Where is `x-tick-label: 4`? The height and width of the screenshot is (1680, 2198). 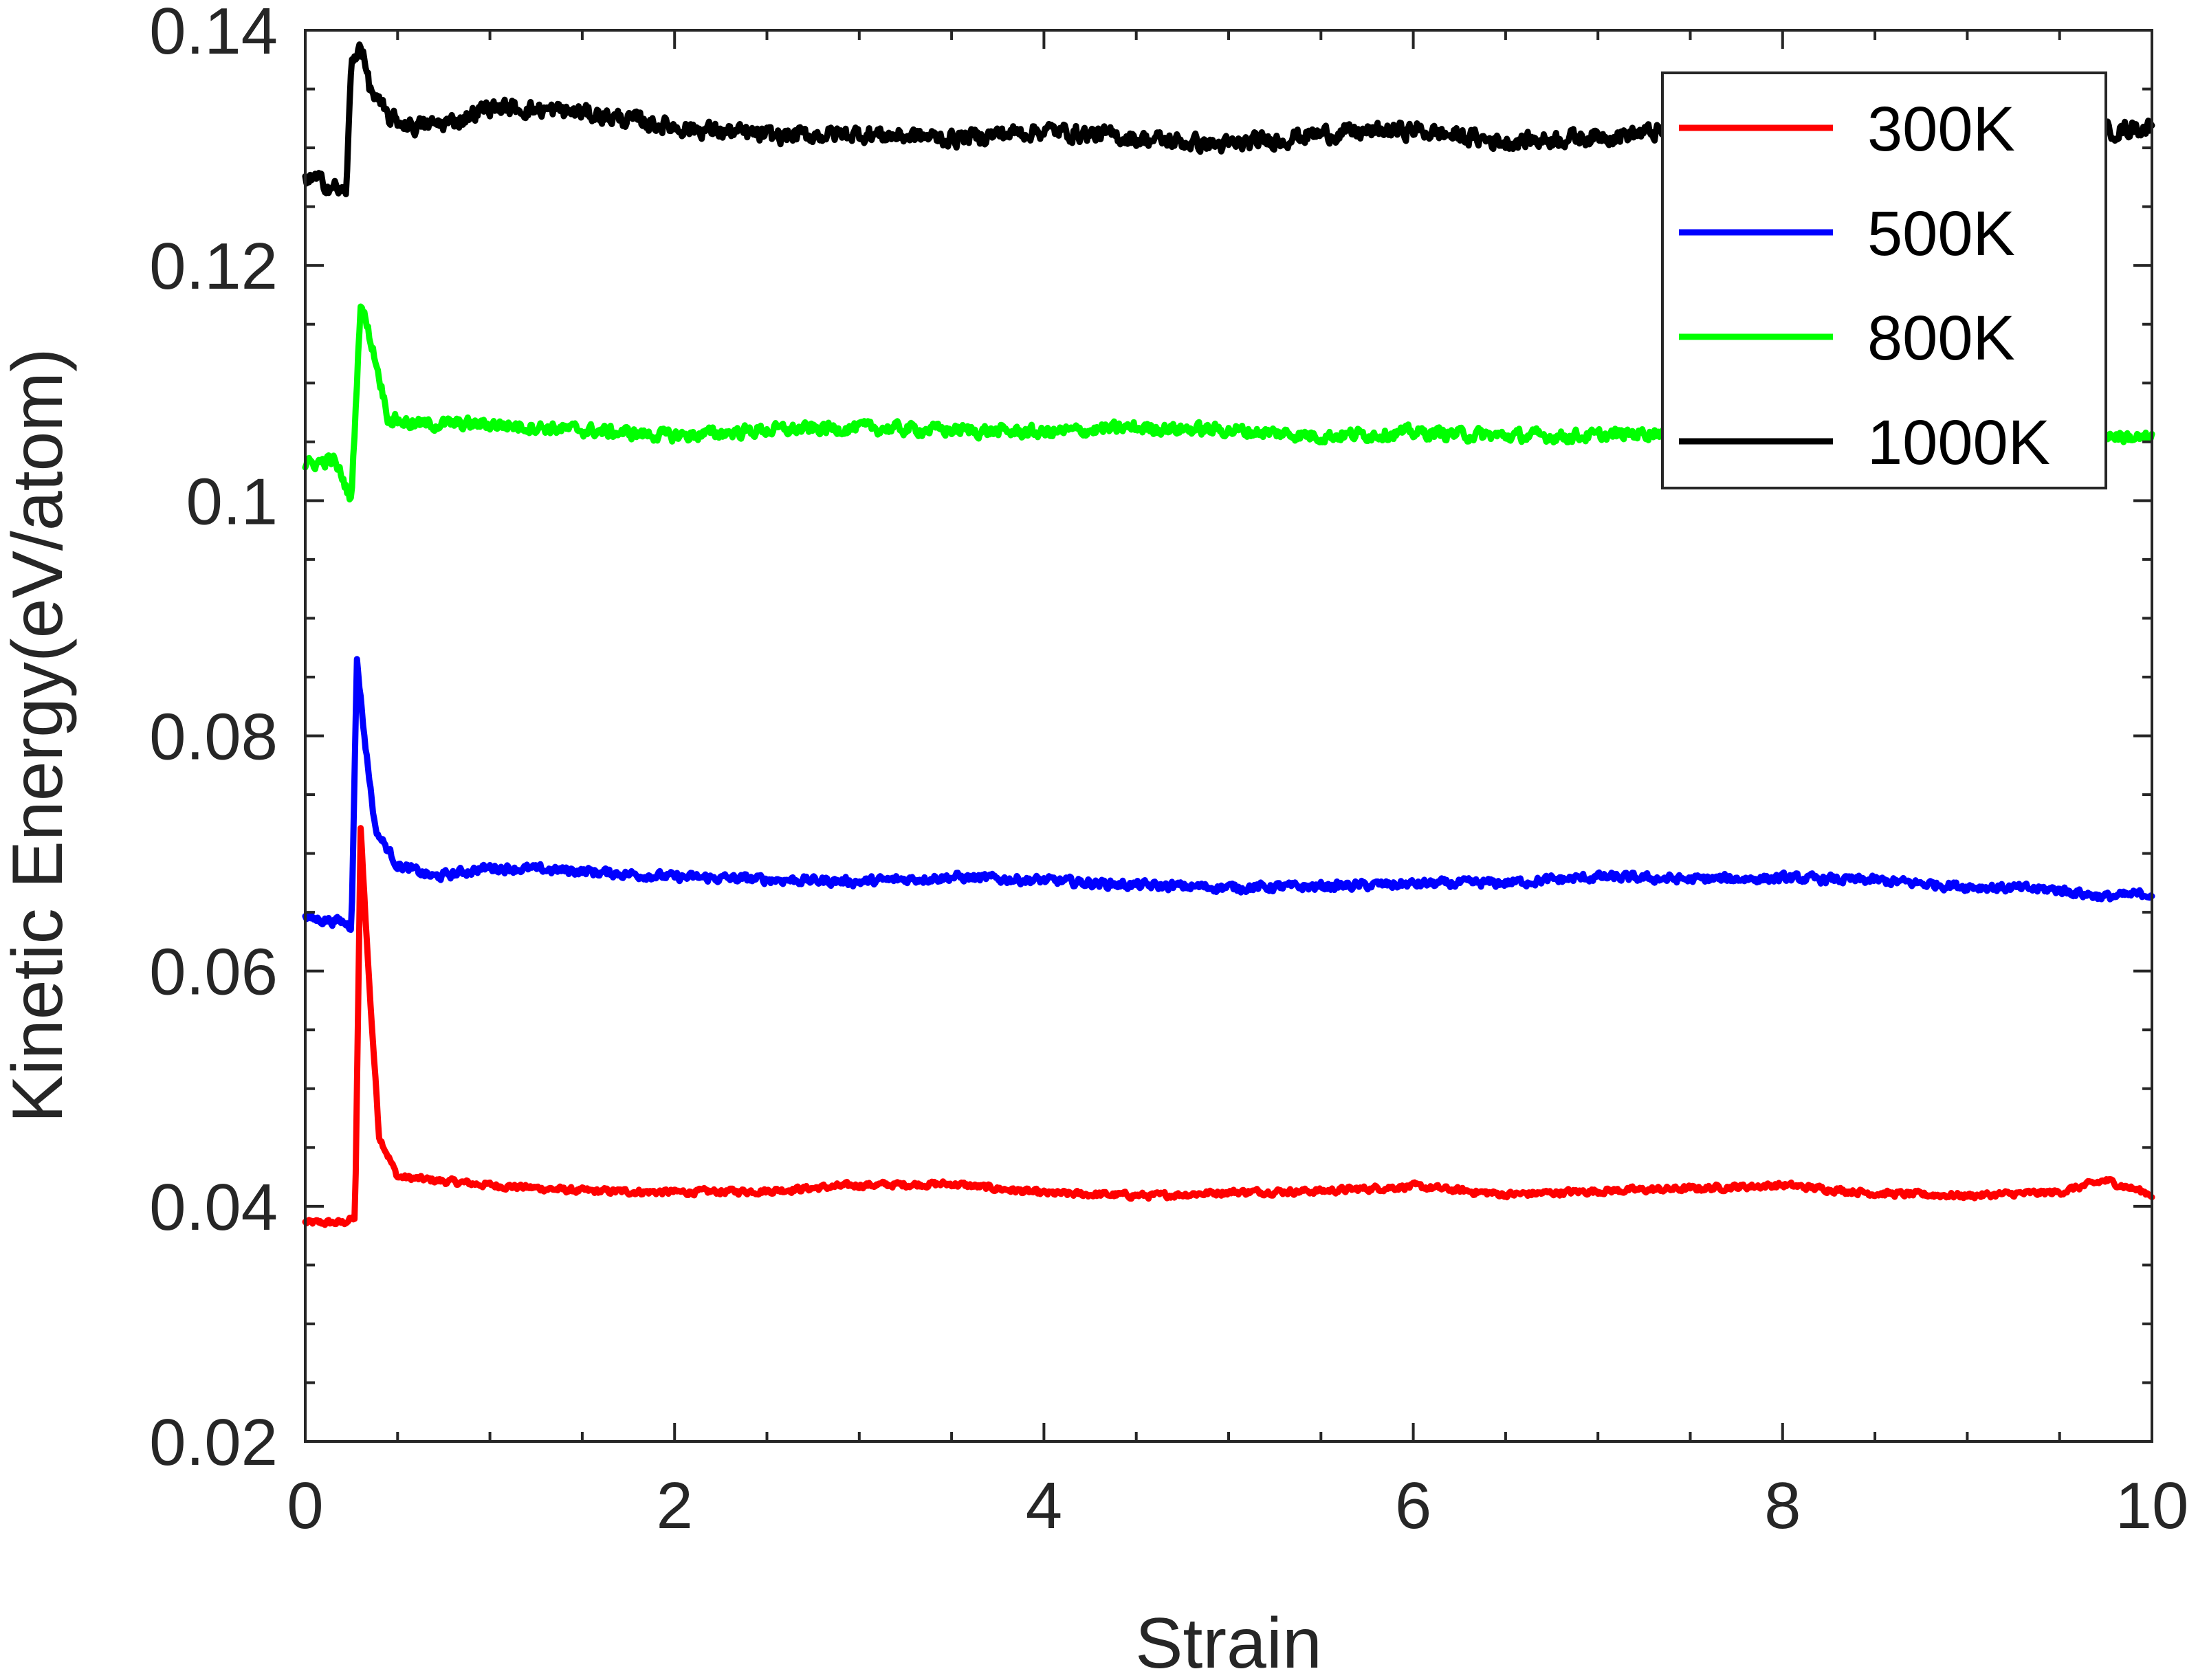
x-tick-label: 4 is located at coordinates (1044, 1506).